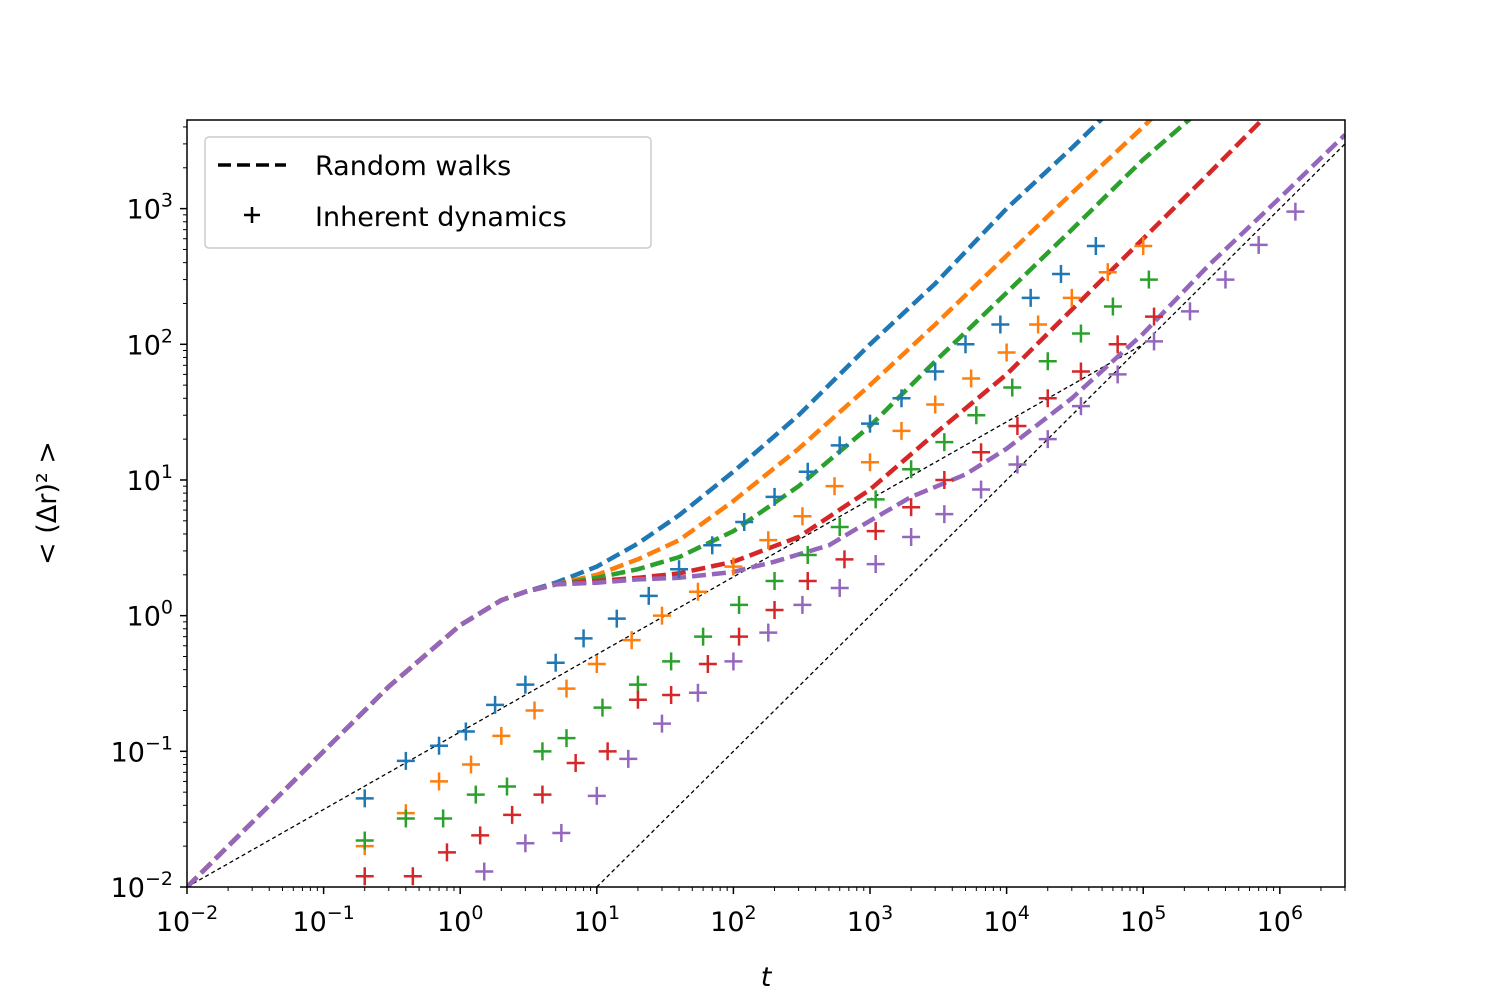 The width and height of the screenshot is (1495, 997). What do you see at coordinates (252, 215) in the screenshot?
I see `legend-plus-marker` at bounding box center [252, 215].